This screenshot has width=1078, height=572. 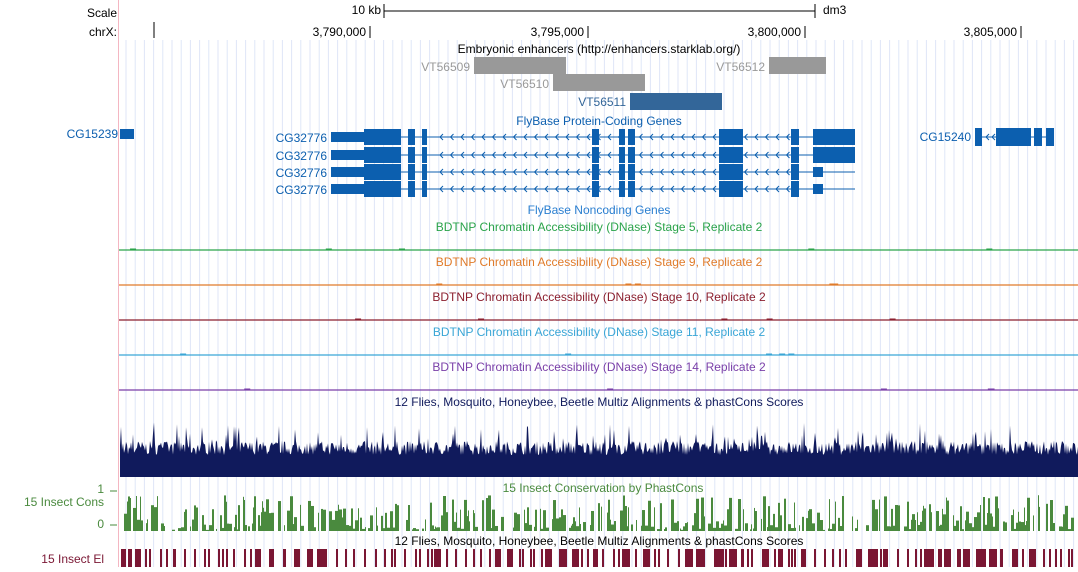 I want to click on chrom-label: chrX:, so click(x=103, y=32).